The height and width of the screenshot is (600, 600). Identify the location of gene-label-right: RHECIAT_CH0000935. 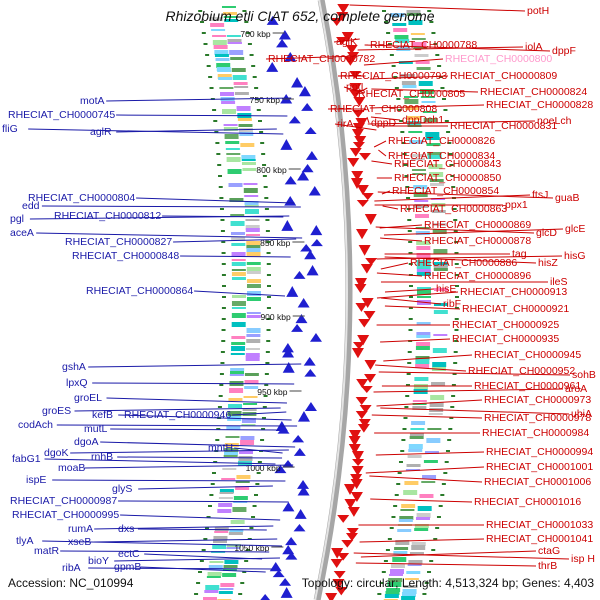
(505, 339).